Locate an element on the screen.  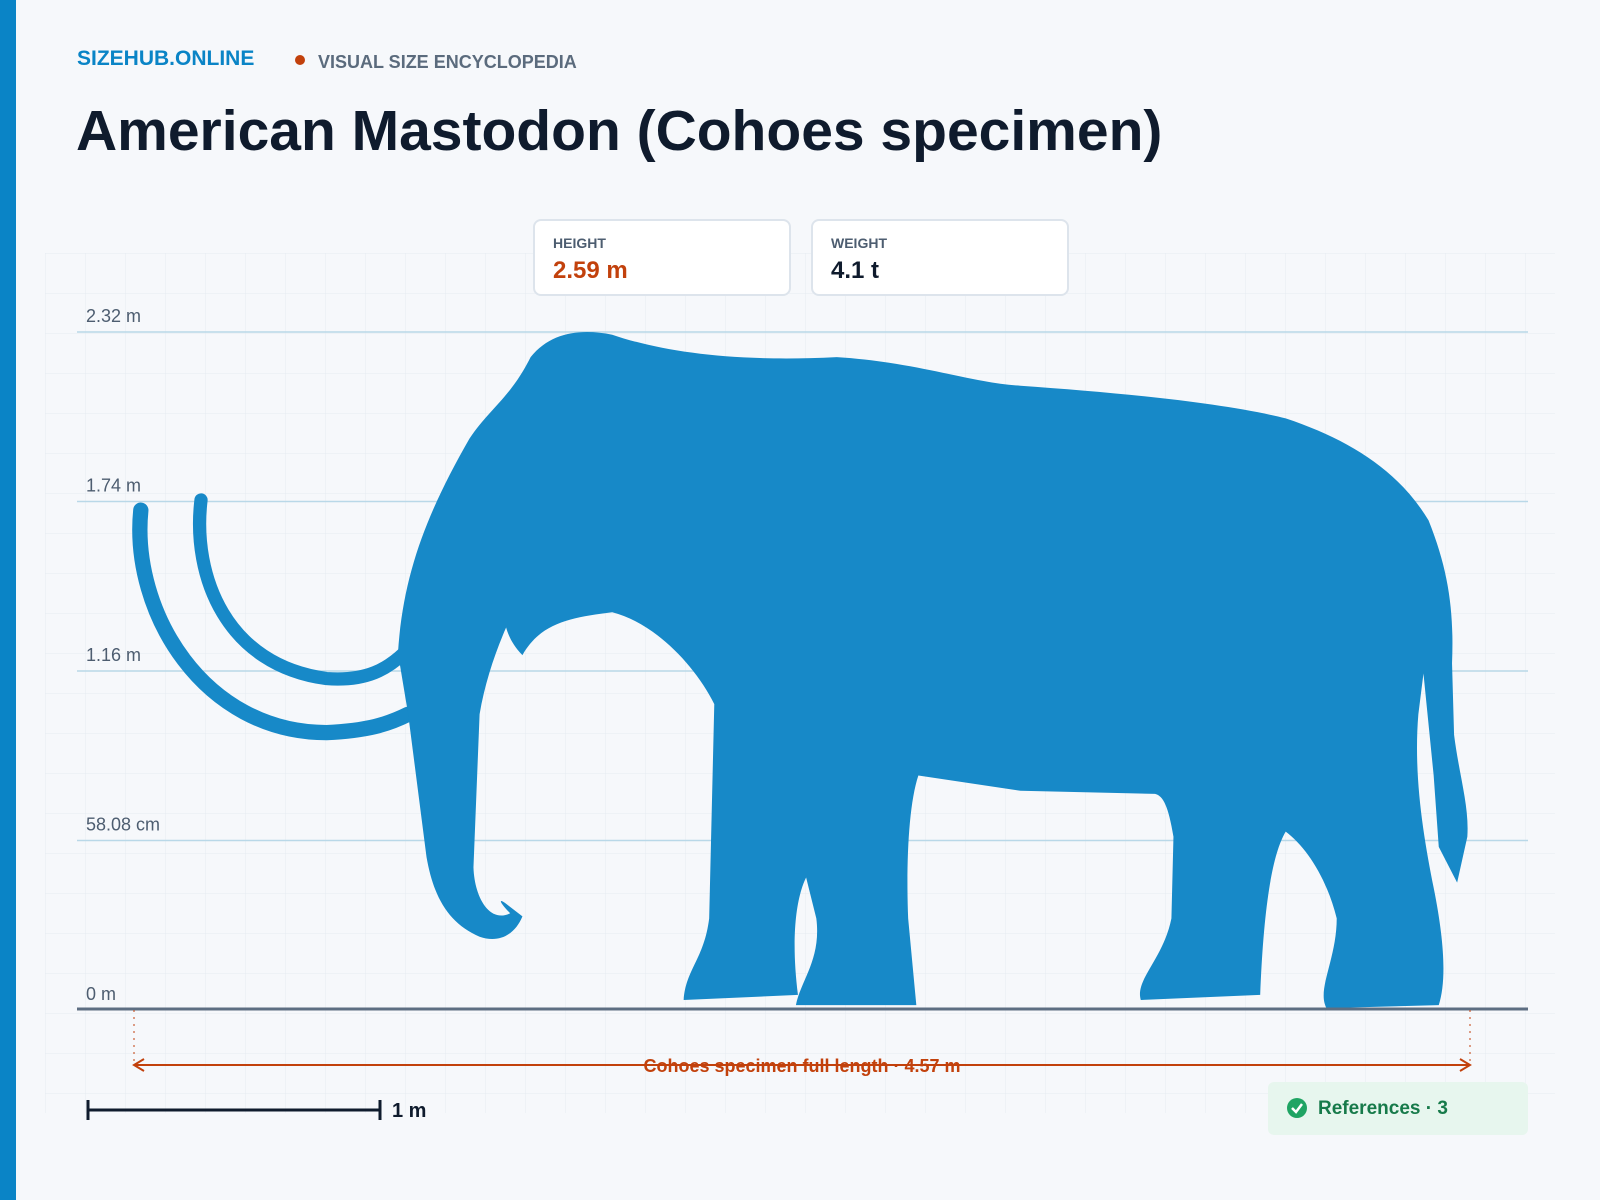
scale-bar is located at coordinates (234, 1110).